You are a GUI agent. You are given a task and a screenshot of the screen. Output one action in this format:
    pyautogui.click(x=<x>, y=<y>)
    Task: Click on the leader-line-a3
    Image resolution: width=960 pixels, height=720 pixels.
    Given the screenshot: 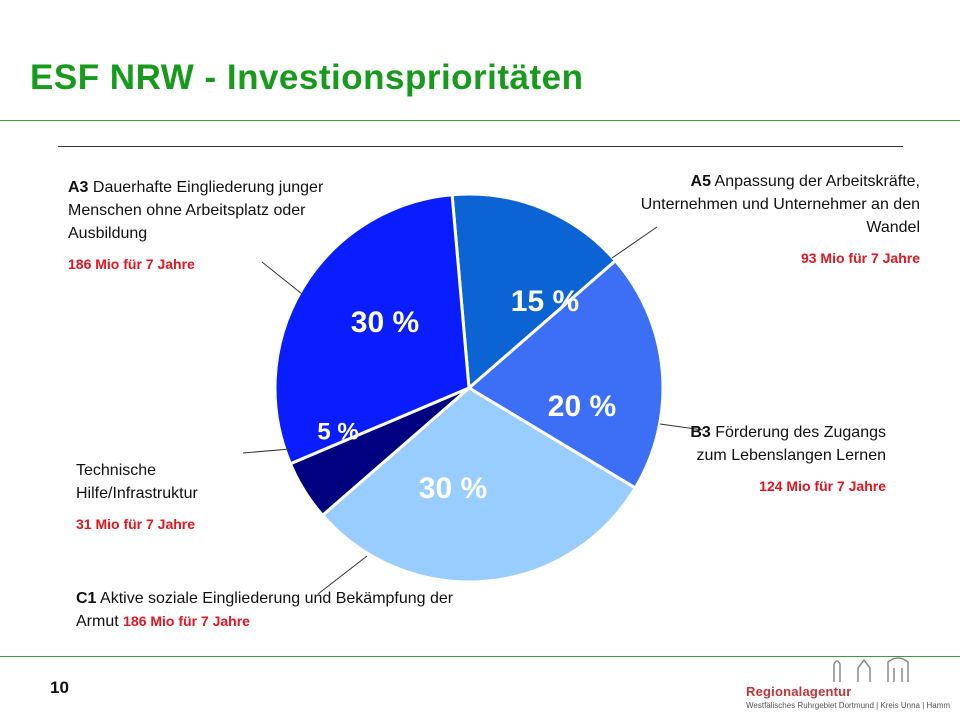 What is the action you would take?
    pyautogui.click(x=282, y=278)
    